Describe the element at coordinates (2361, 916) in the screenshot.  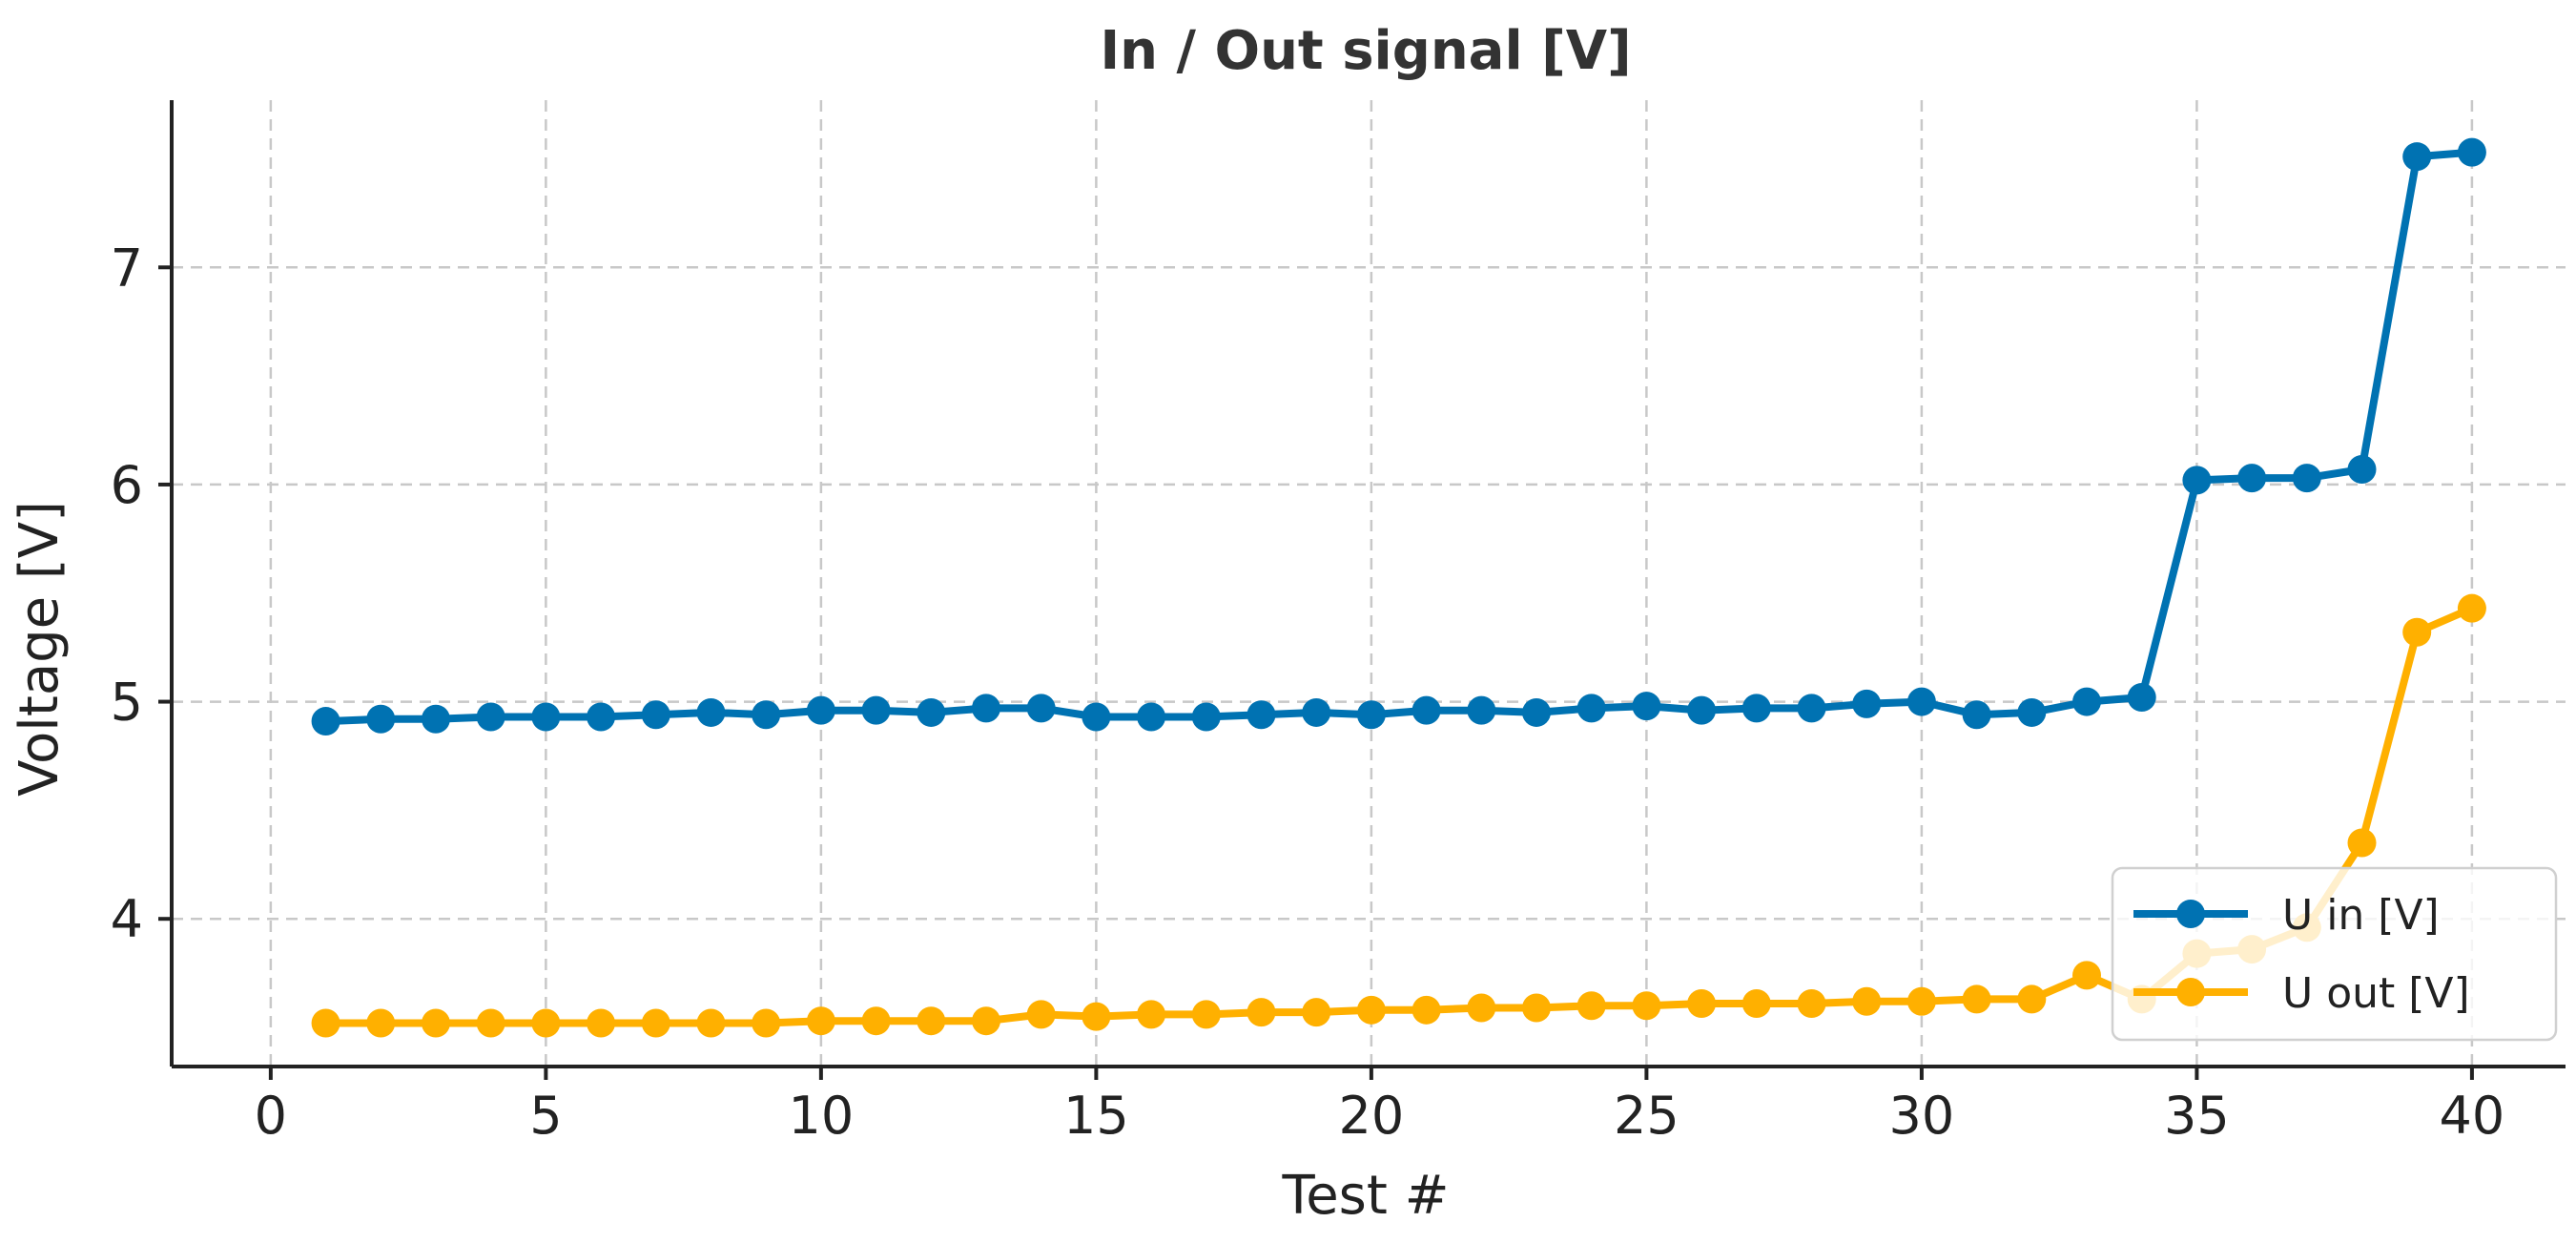
I see `legend-label-1: U in [V]` at that location.